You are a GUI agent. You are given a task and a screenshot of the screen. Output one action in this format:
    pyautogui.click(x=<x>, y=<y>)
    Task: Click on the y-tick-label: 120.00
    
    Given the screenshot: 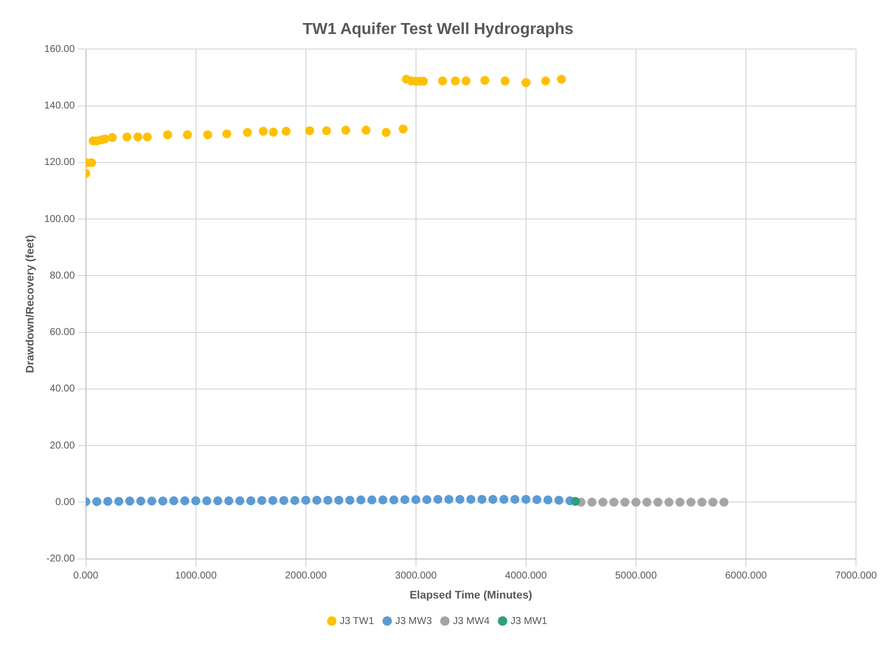 What is the action you would take?
    pyautogui.click(x=60, y=162)
    